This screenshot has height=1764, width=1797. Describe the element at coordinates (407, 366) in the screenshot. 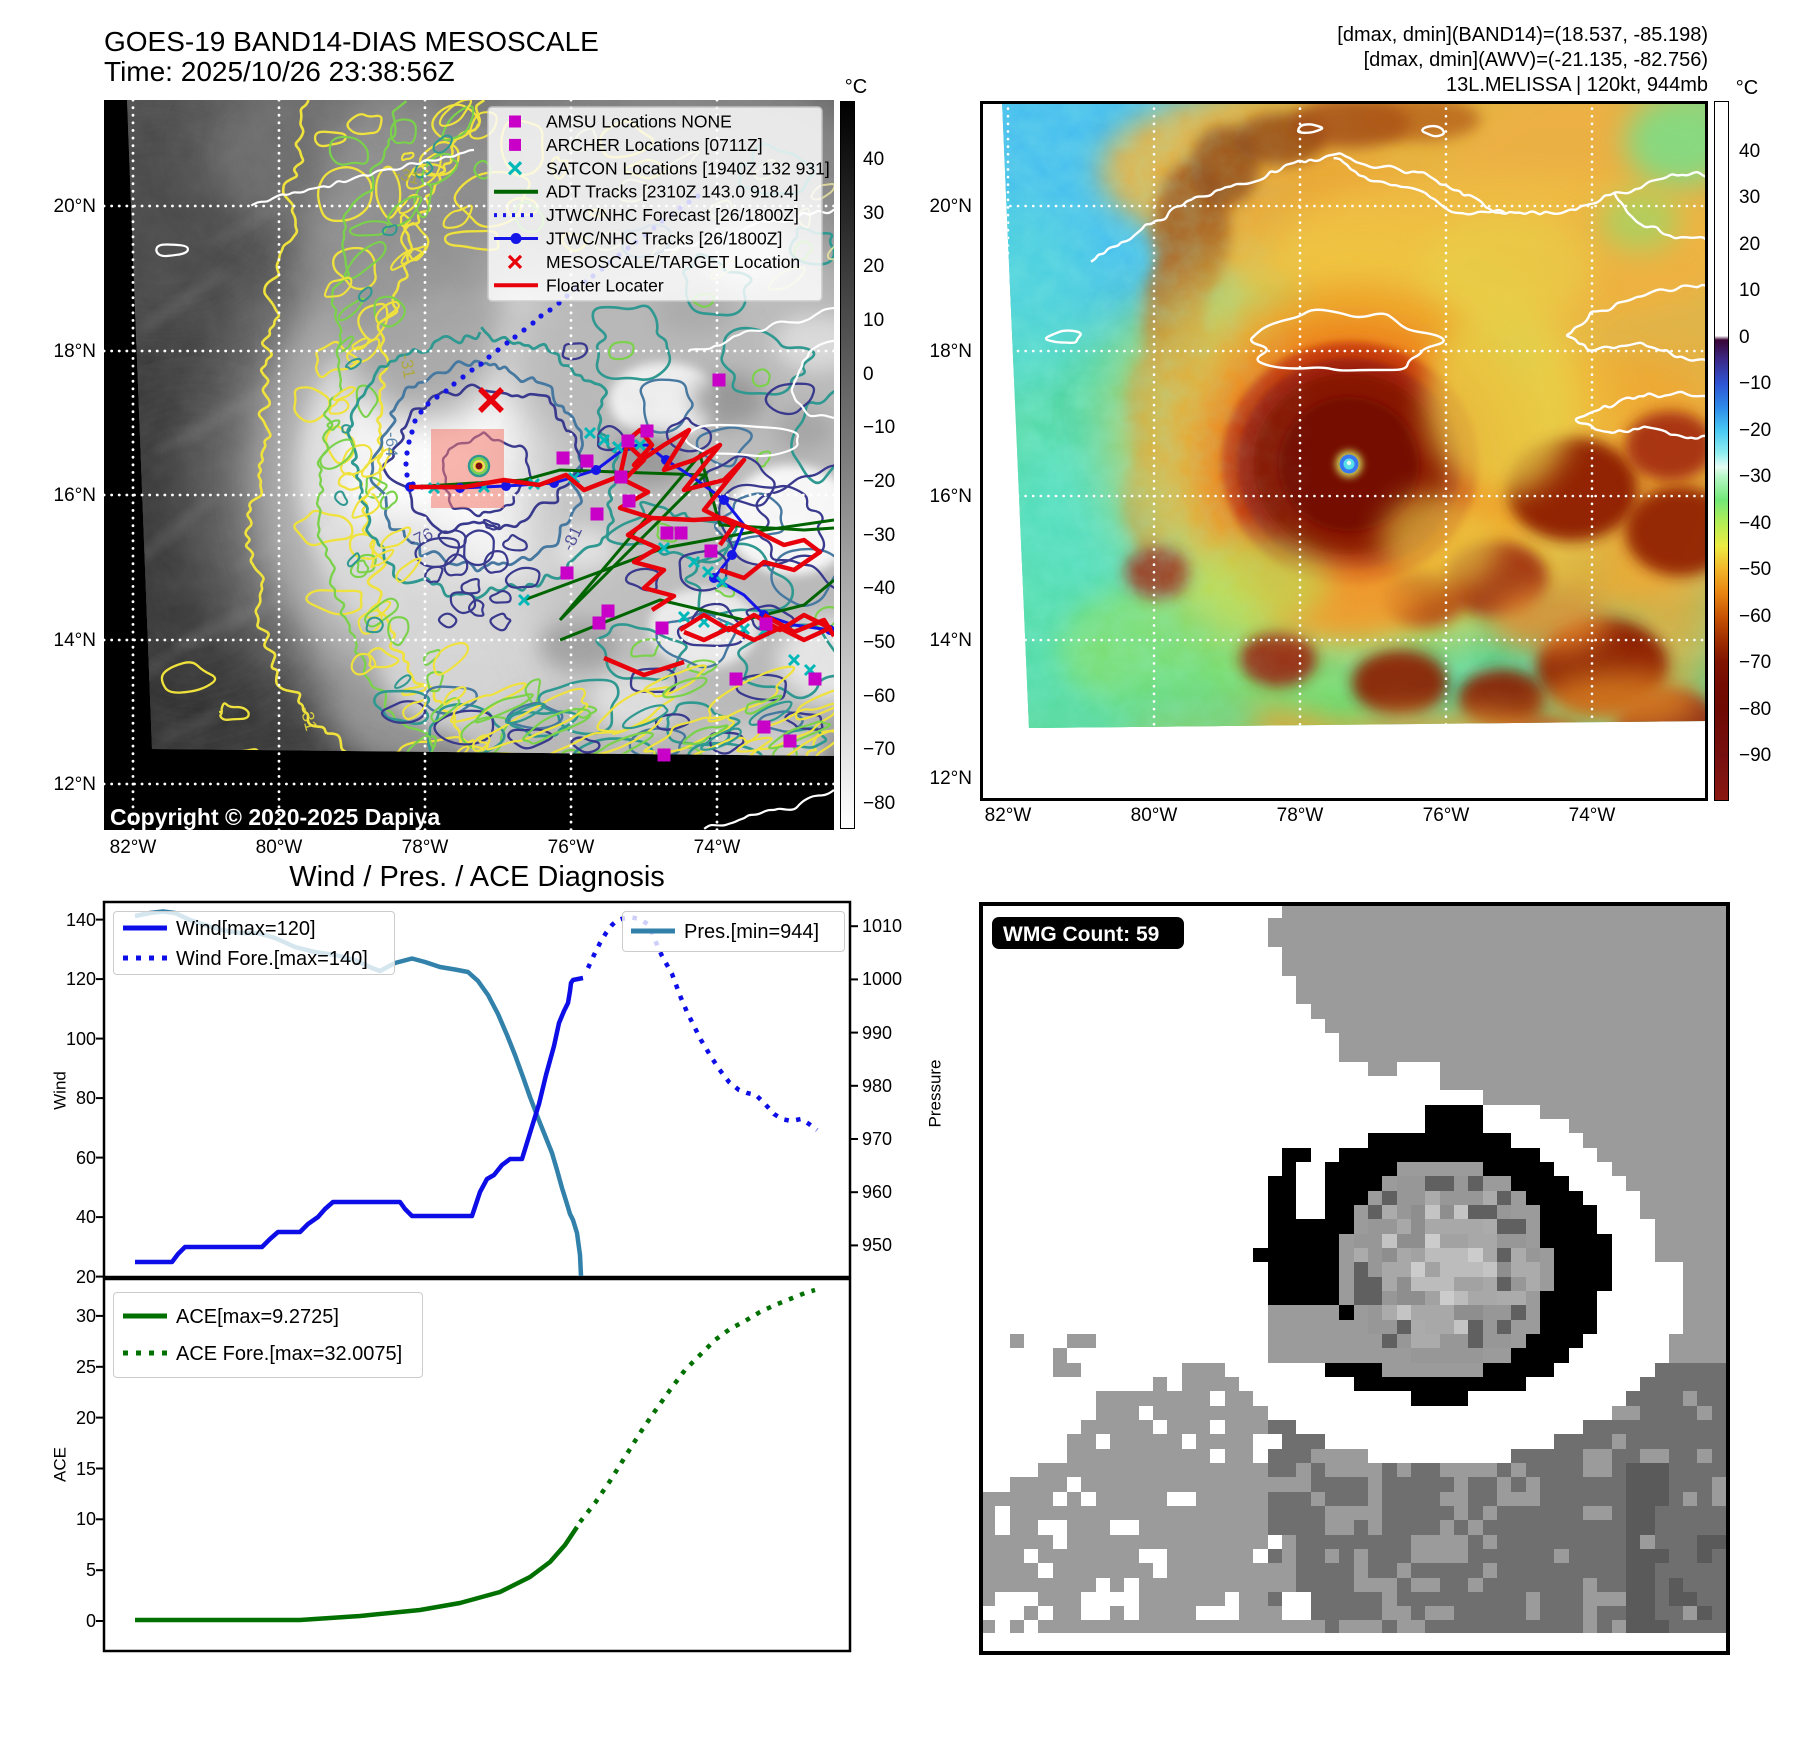

I see `svg-text: -31` at that location.